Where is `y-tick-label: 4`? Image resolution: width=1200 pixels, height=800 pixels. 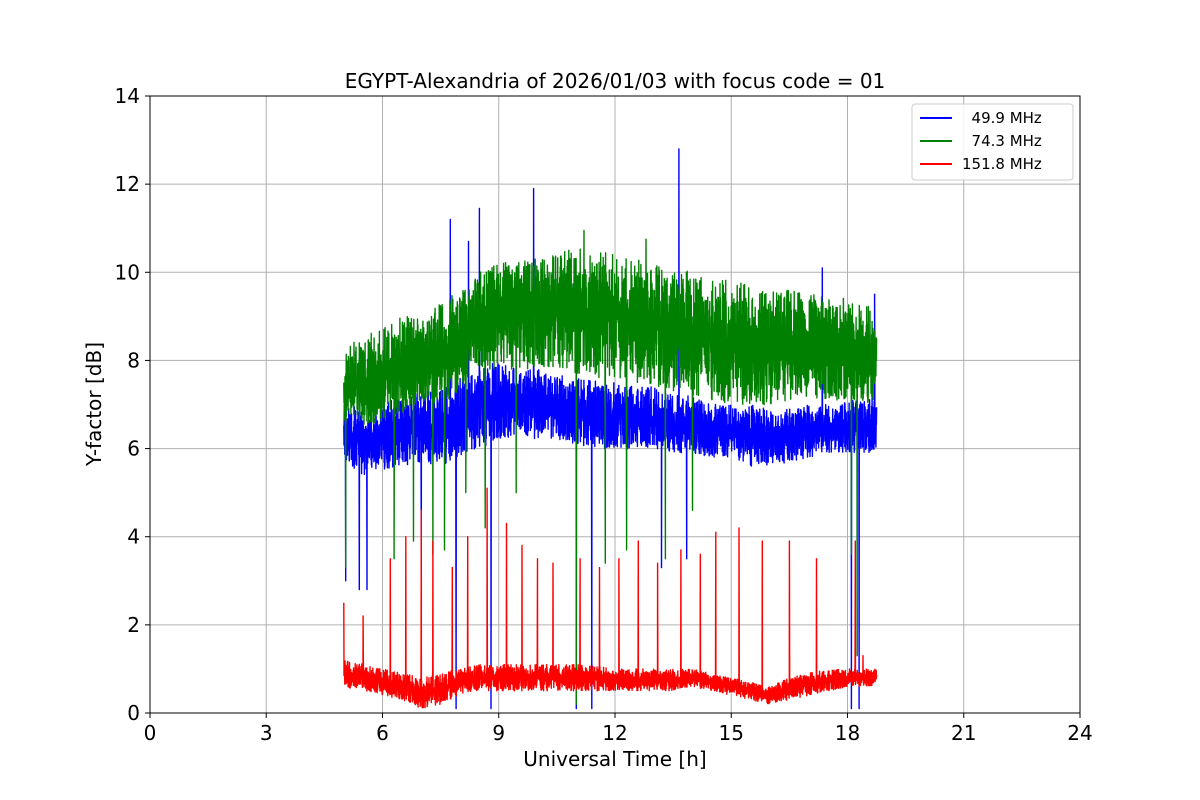 y-tick-label: 4 is located at coordinates (133, 537).